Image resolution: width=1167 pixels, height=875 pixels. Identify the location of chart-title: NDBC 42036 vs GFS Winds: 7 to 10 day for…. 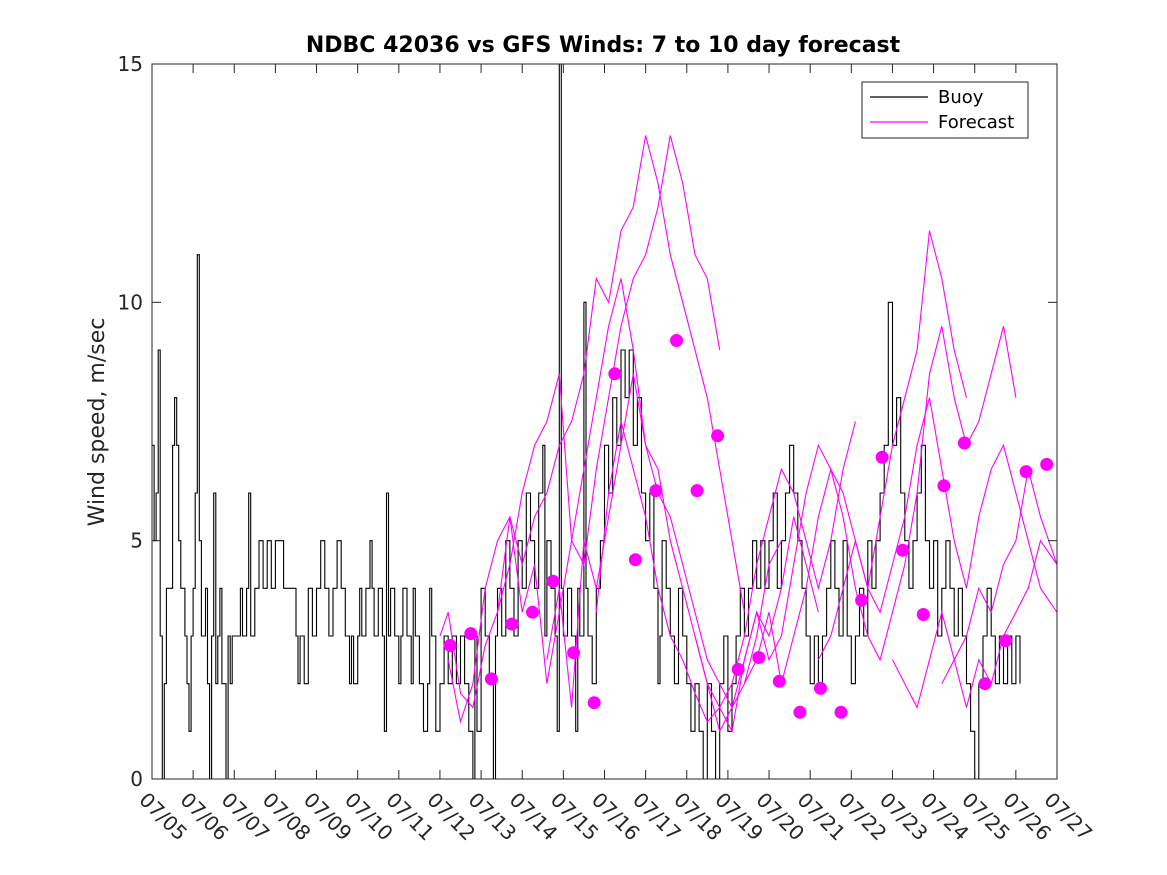
(603, 45).